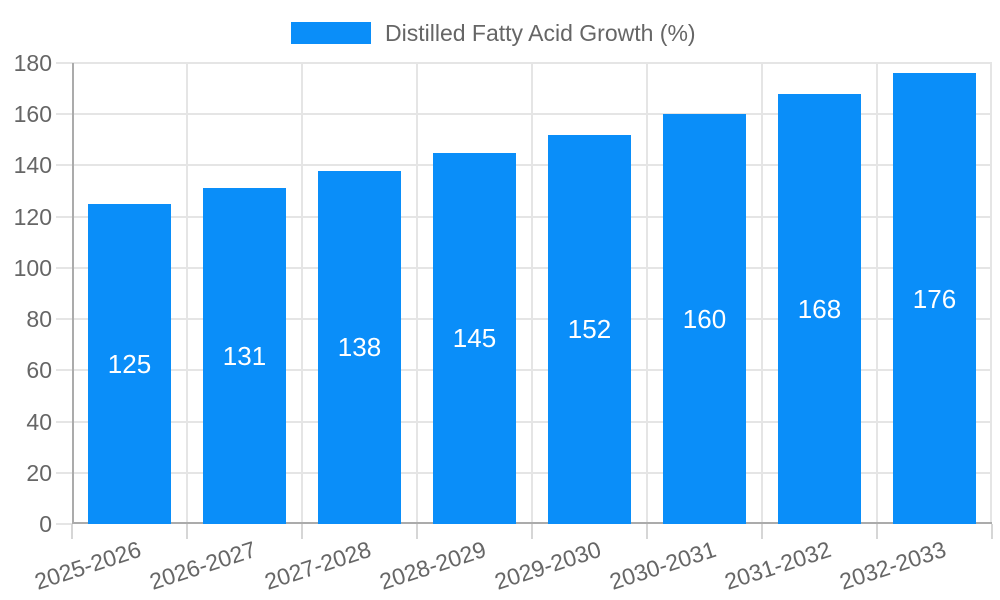 This screenshot has height=600, width=1000. Describe the element at coordinates (432, 565) in the screenshot. I see `x-axis-tick-label: 2028-2029` at that location.